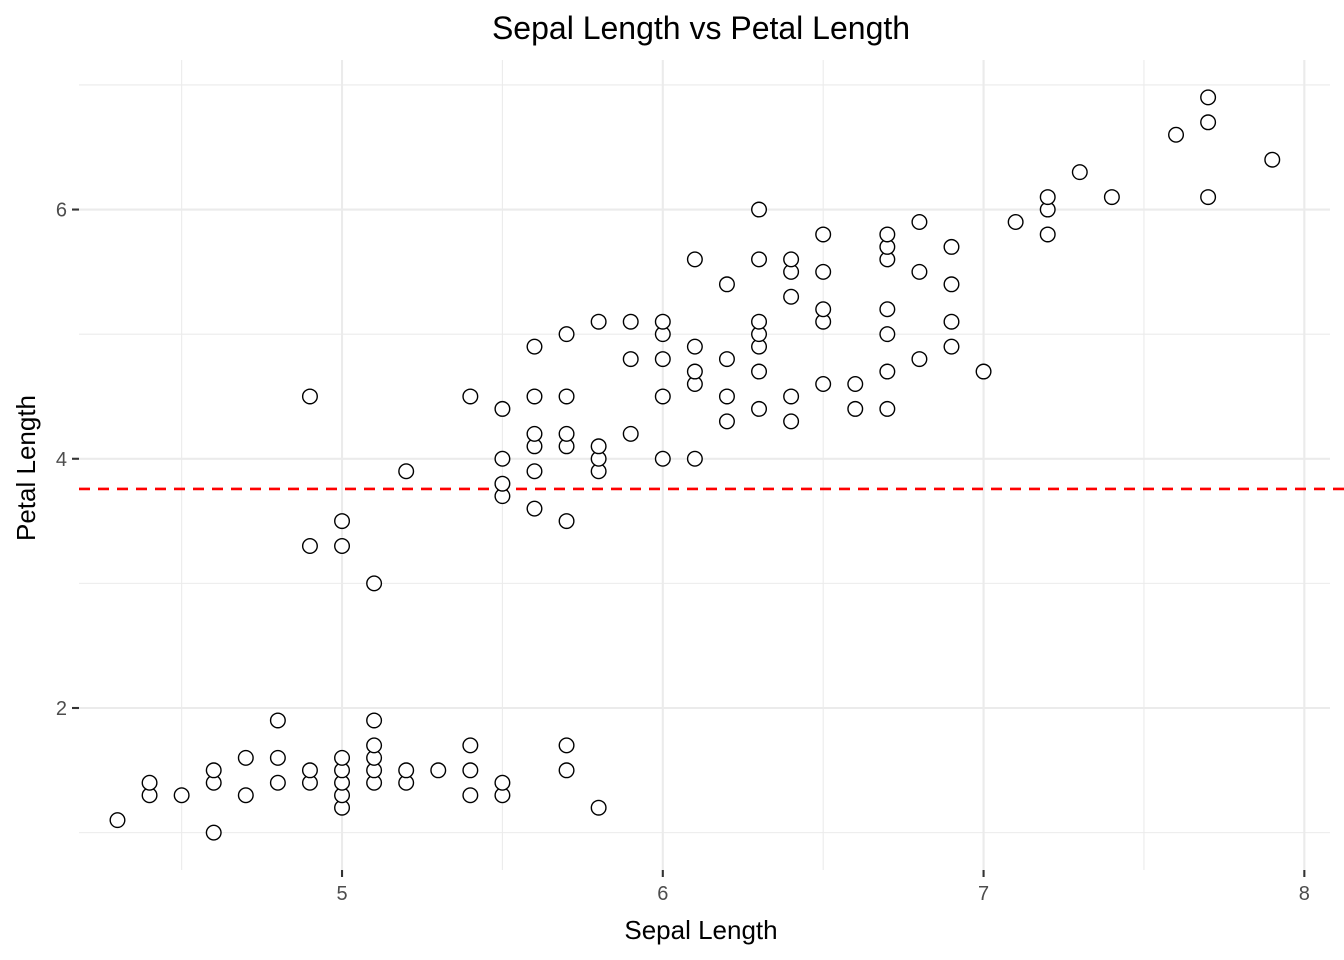 The width and height of the screenshot is (1344, 960). I want to click on y-axis-title: Petal Length, so click(26, 468).